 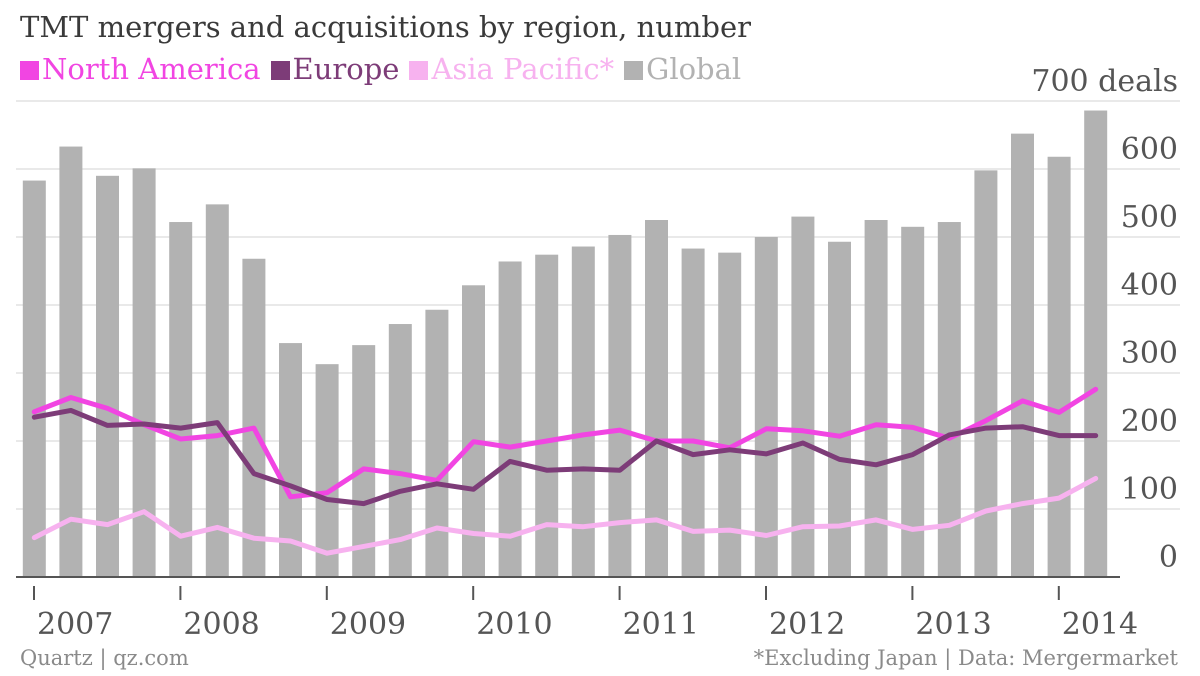 What do you see at coordinates (368, 624) in the screenshot?
I see `x-tick-label: 2009` at bounding box center [368, 624].